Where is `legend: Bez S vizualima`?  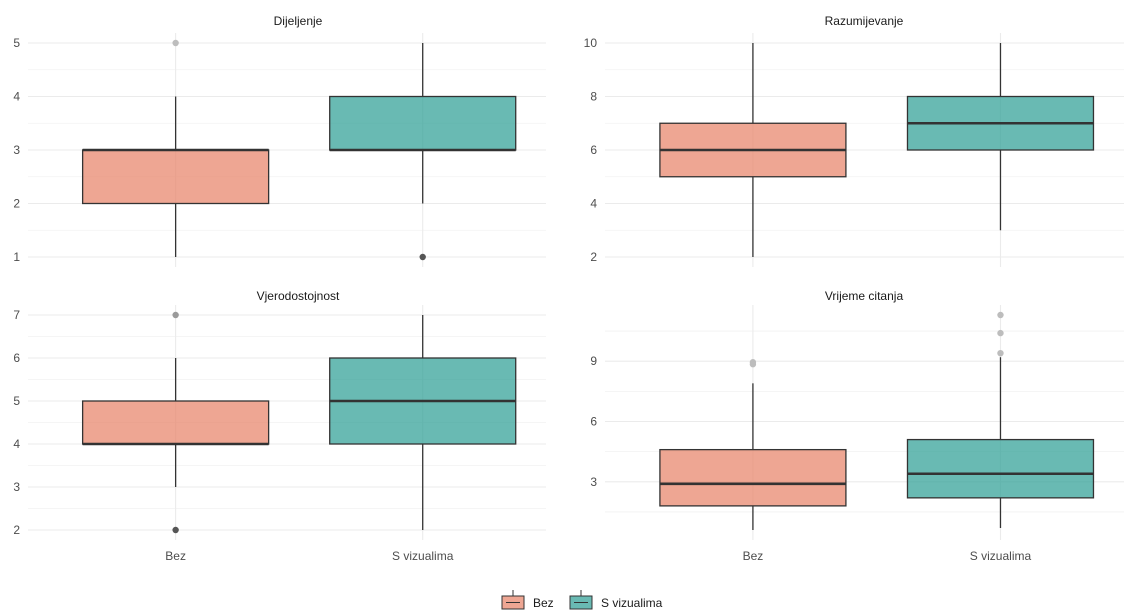
legend: Bez S vizualima is located at coordinates (582, 600).